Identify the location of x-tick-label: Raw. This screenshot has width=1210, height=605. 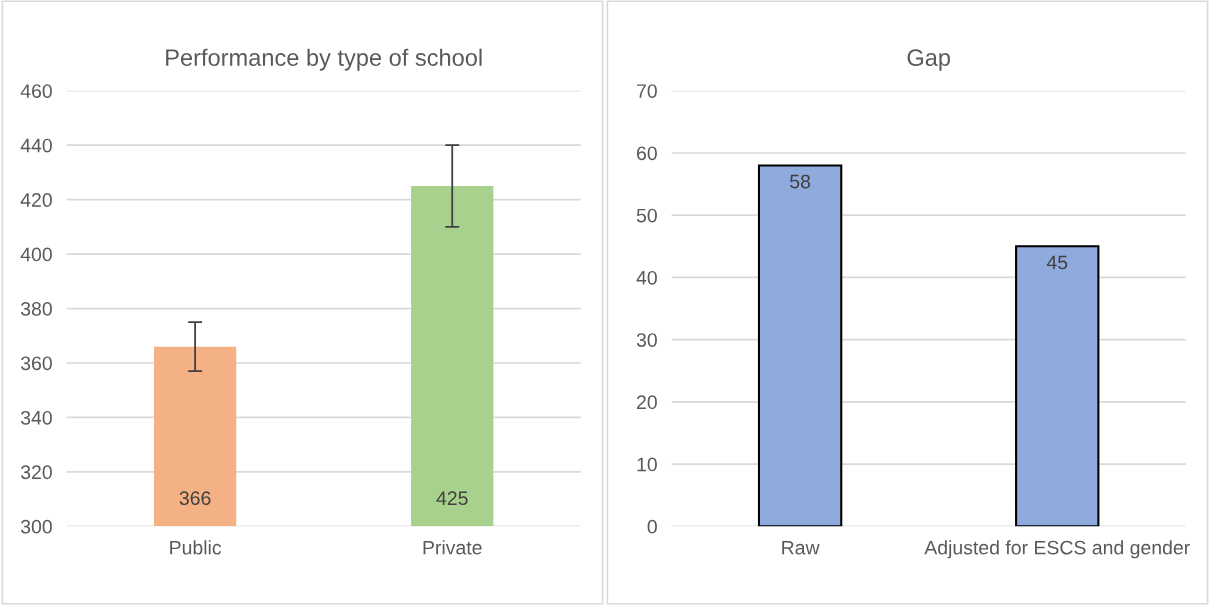
(801, 547).